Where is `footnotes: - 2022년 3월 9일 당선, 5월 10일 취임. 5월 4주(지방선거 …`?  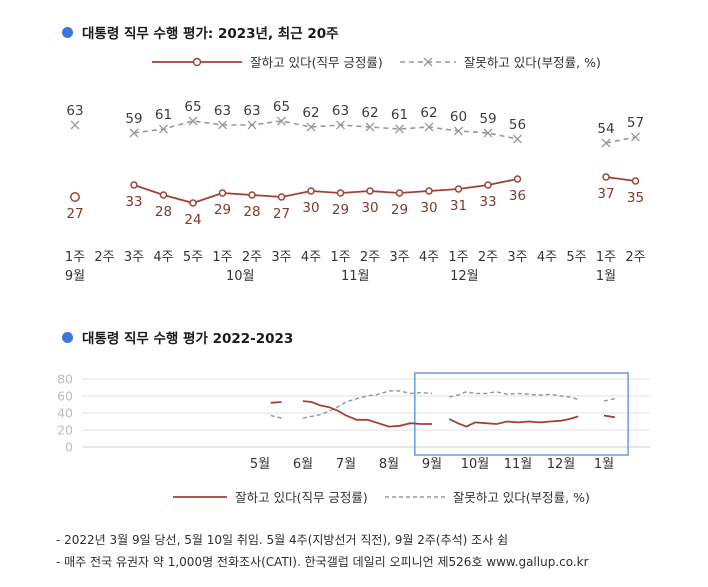 footnotes: - 2022년 3월 9일 당선, 5월 10일 취임. 5월 4주(지방선거 … is located at coordinates (382, 551).